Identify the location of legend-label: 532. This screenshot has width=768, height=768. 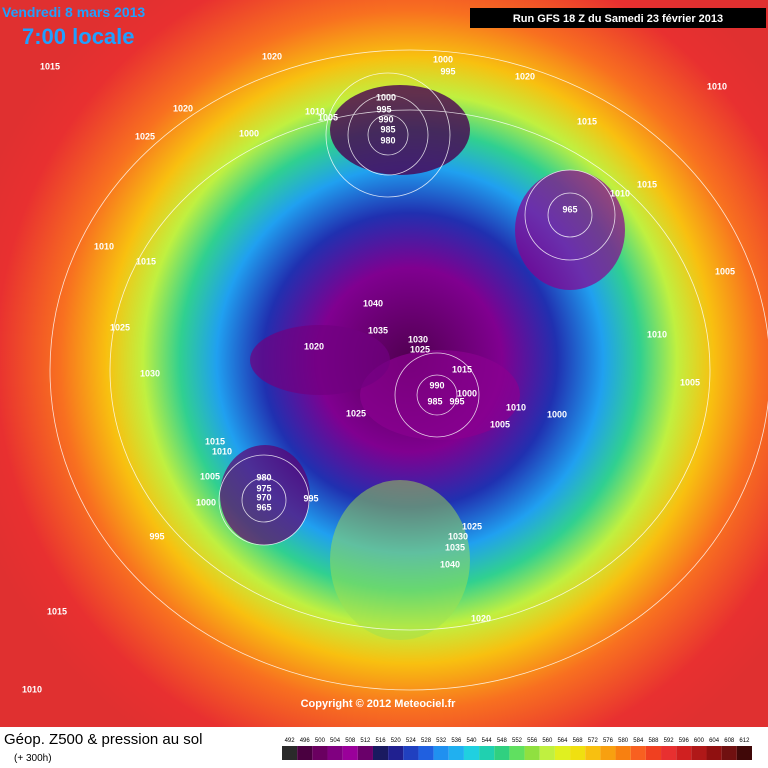
(441, 741).